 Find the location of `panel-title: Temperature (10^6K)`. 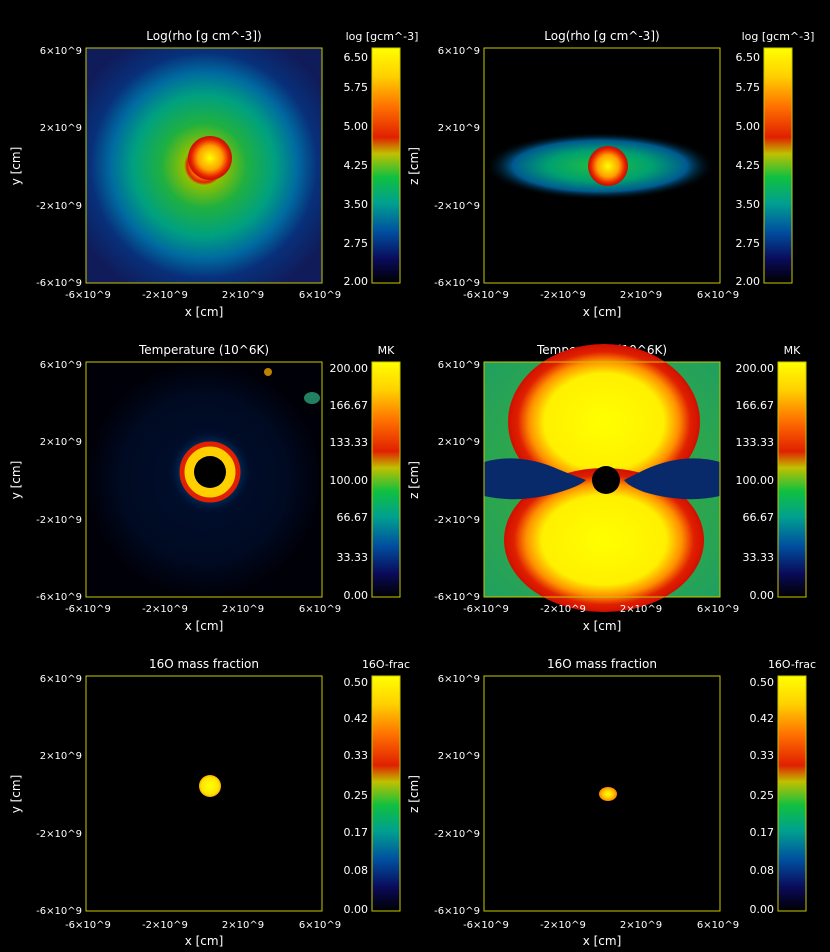

panel-title: Temperature (10^6K) is located at coordinates (203, 350).